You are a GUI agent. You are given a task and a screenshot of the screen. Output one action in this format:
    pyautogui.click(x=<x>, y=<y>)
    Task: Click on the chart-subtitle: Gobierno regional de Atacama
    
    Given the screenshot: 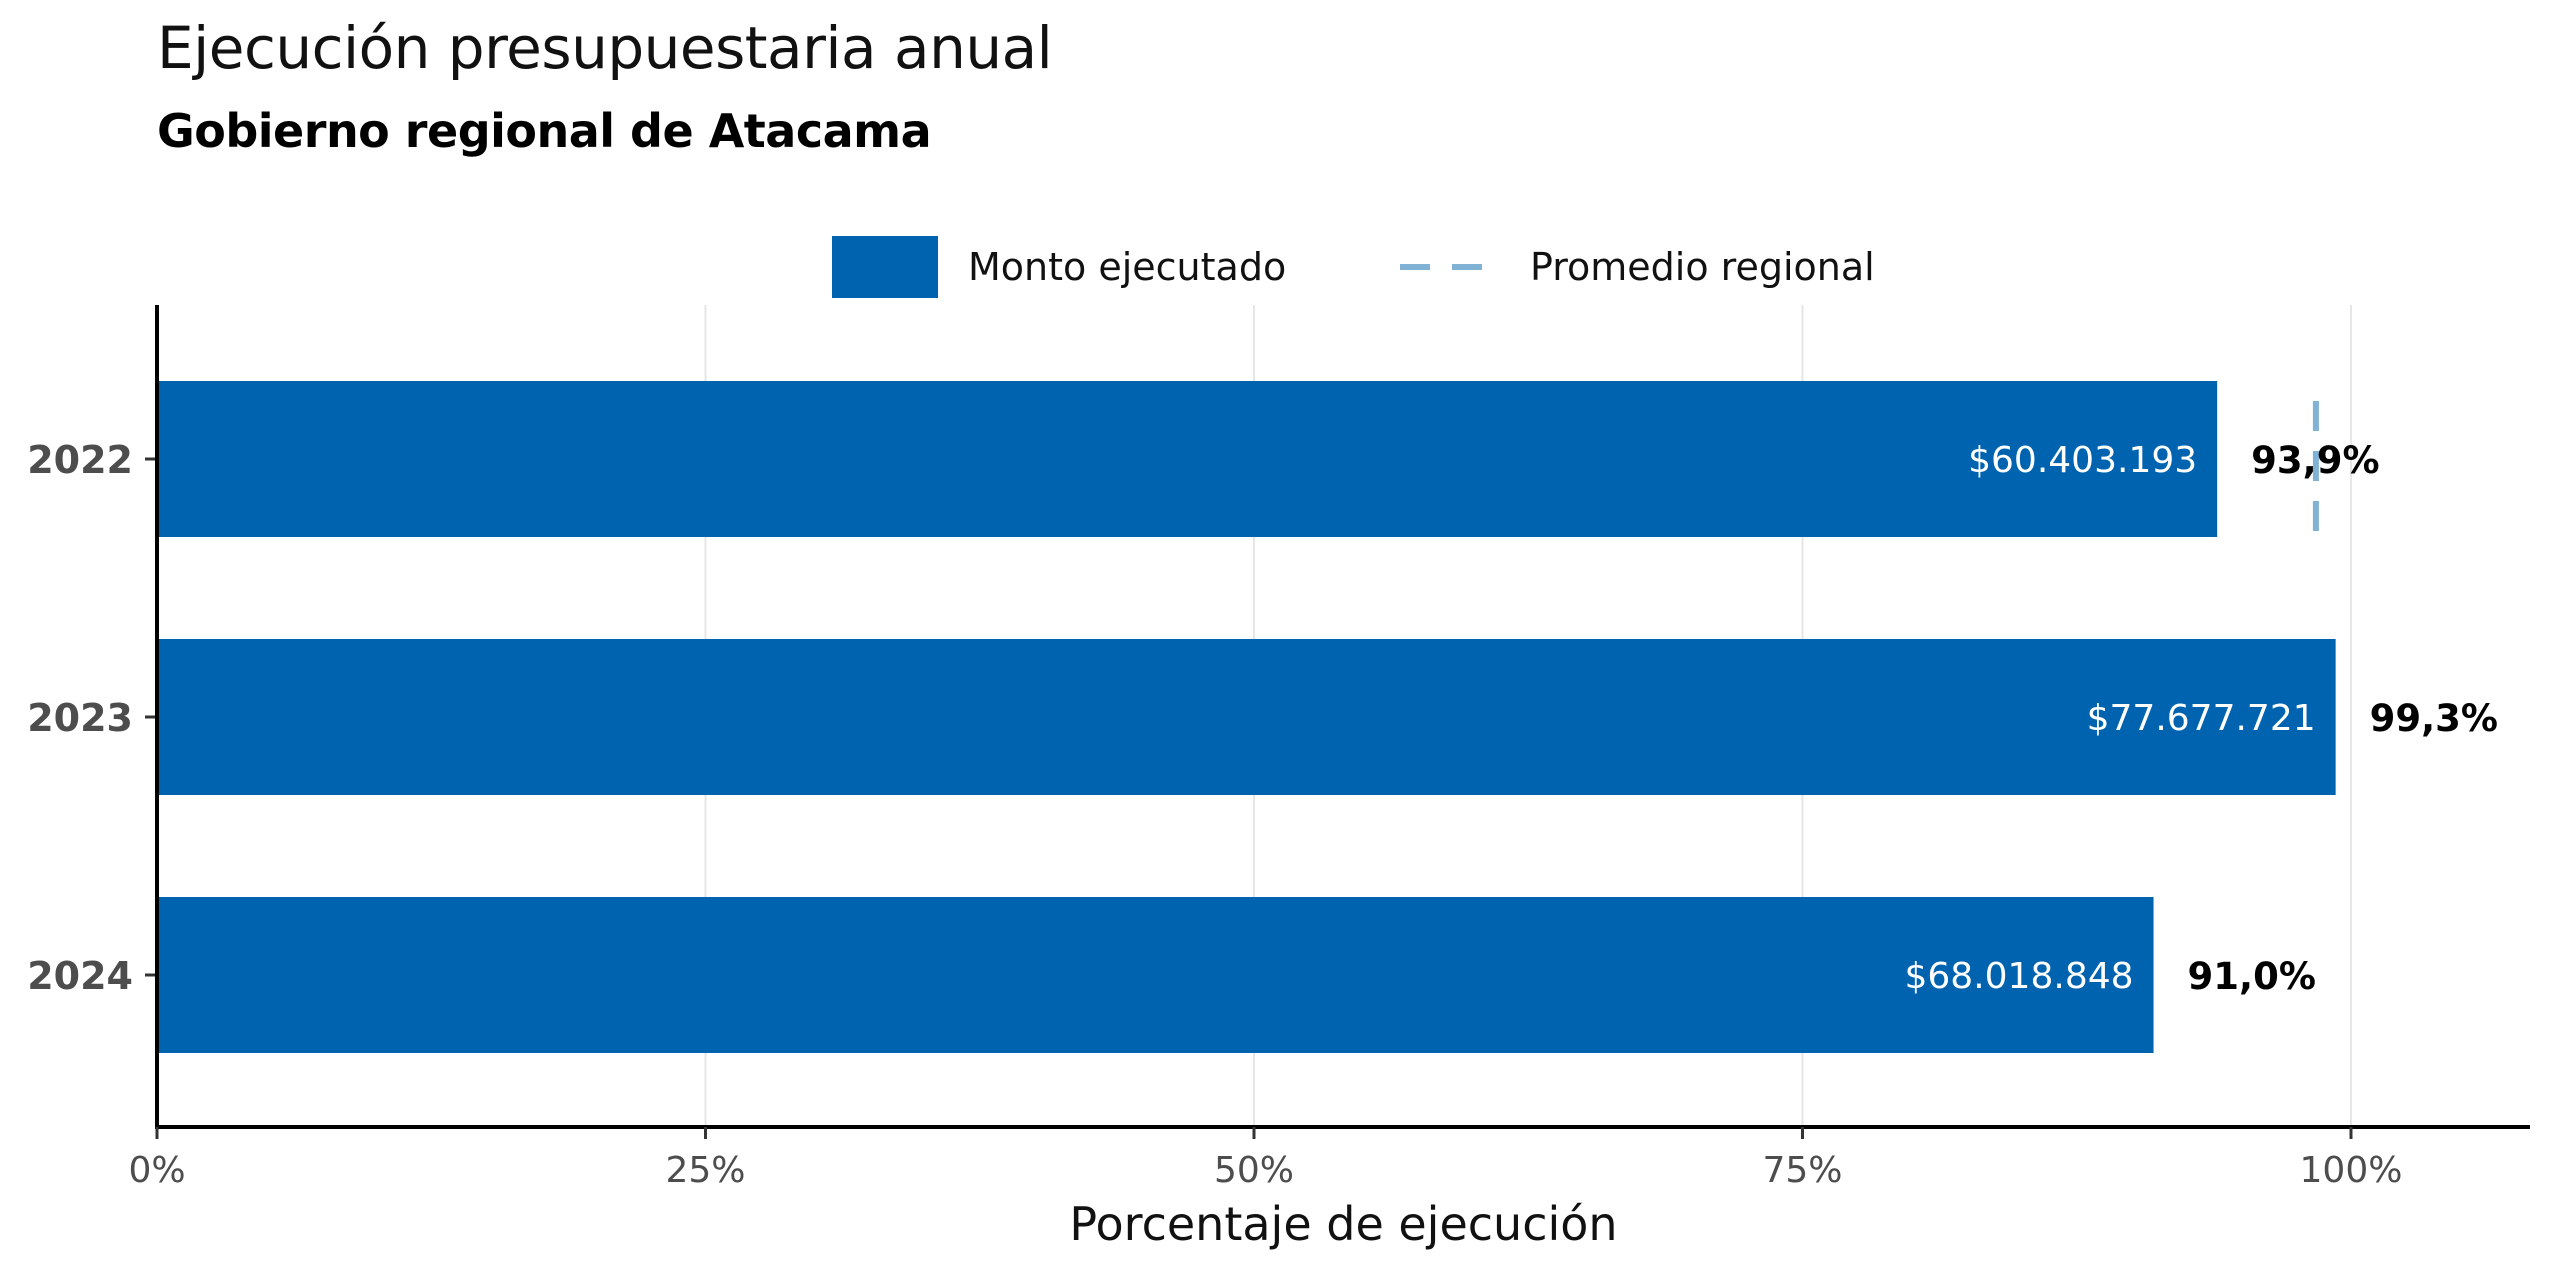 What is the action you would take?
    pyautogui.click(x=544, y=131)
    